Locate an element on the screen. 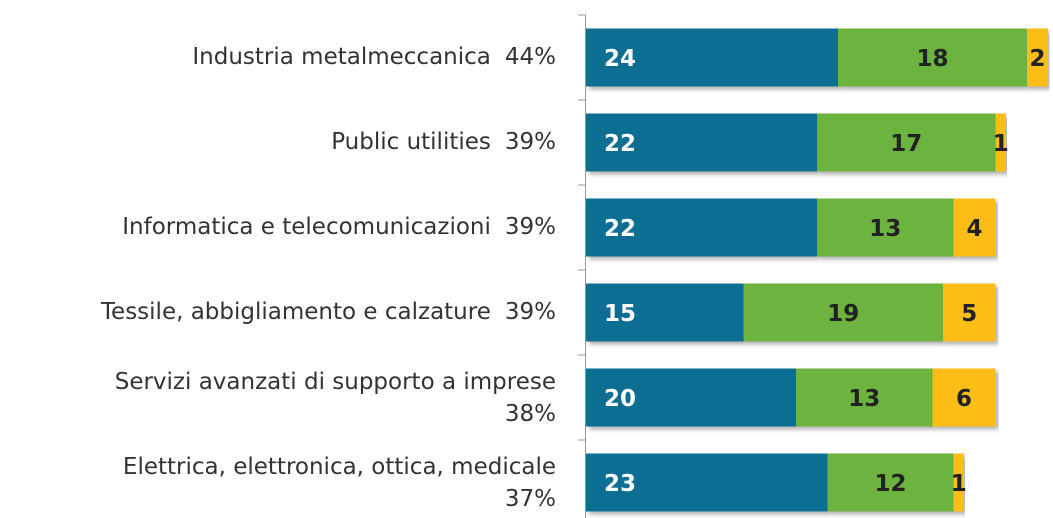 The height and width of the screenshot is (518, 1053). data-label: 6 is located at coordinates (964, 399).